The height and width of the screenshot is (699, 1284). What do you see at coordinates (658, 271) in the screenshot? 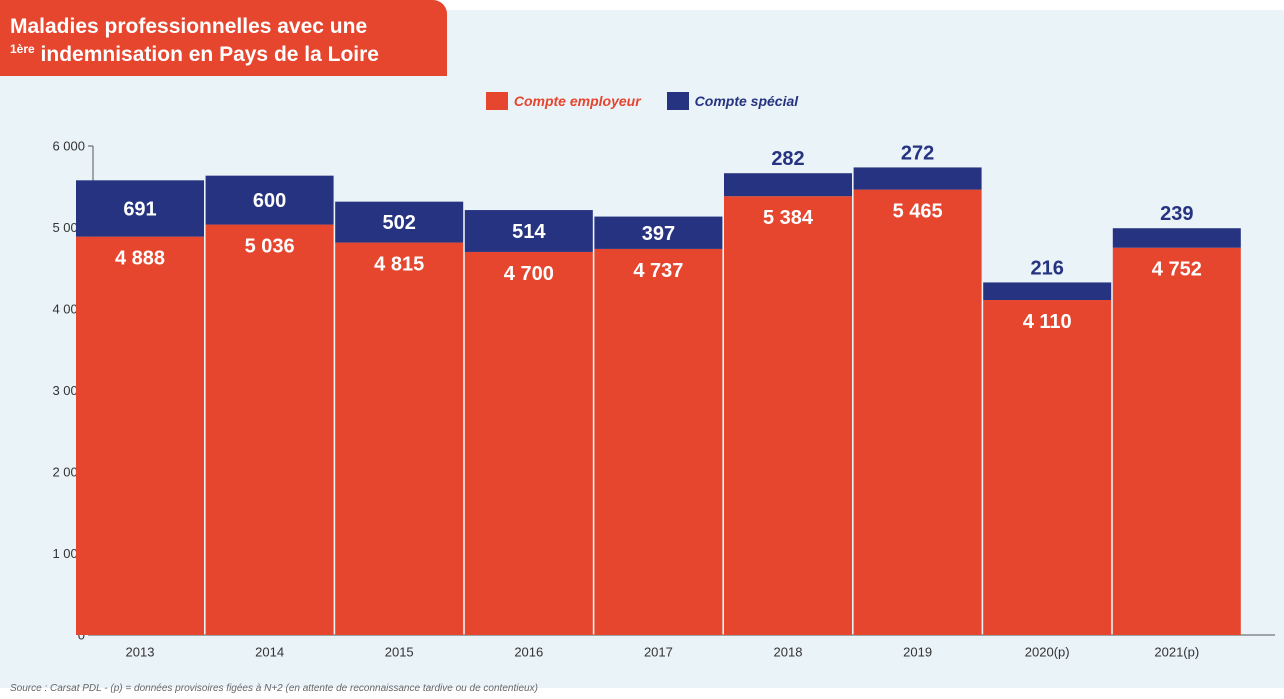
I see `data-label-employeur: 4 737` at bounding box center [658, 271].